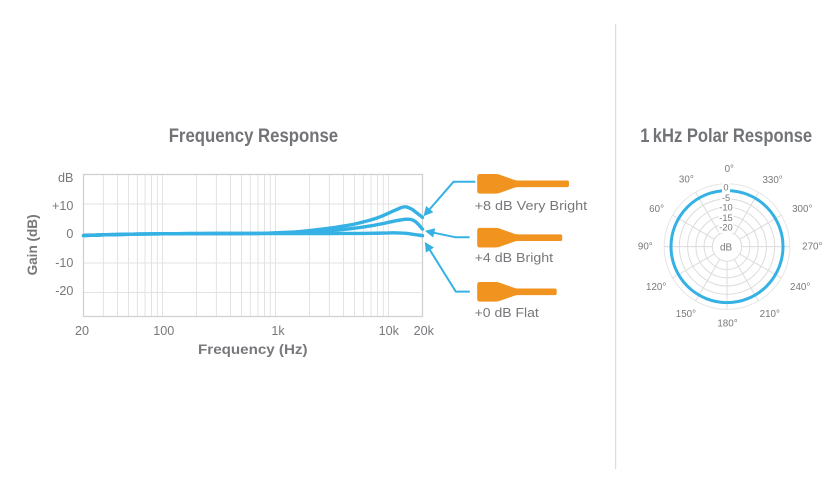 Image resolution: width=840 pixels, height=493 pixels. What do you see at coordinates (514, 258) in the screenshot?
I see `svg-text: +4 dB Bright` at bounding box center [514, 258].